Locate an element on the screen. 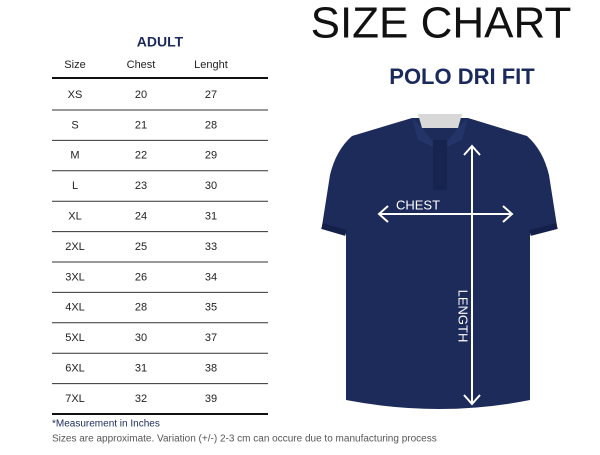 Image resolution: width=600 pixels, height=455 pixels. column-header: Chest is located at coordinates (141, 65).